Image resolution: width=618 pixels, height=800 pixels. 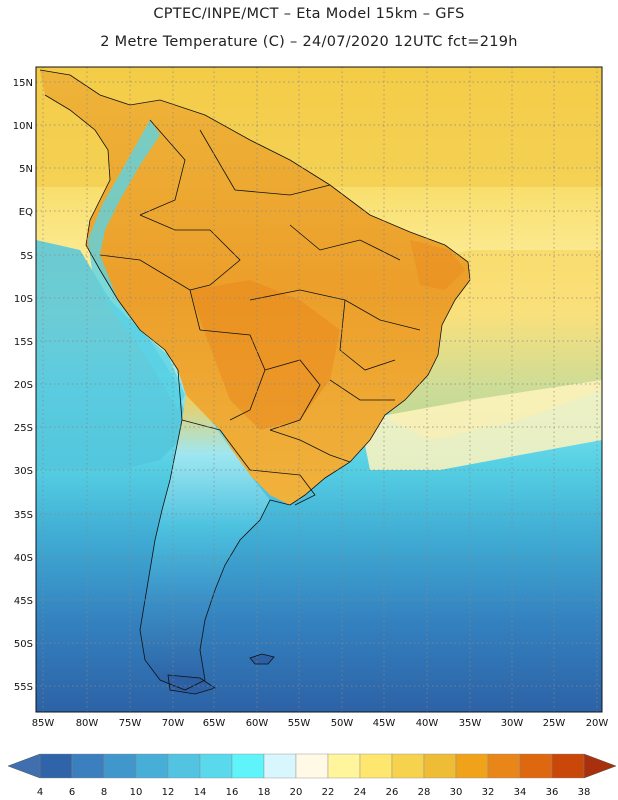 I want to click on hot-northeast, so click(x=437, y=265).